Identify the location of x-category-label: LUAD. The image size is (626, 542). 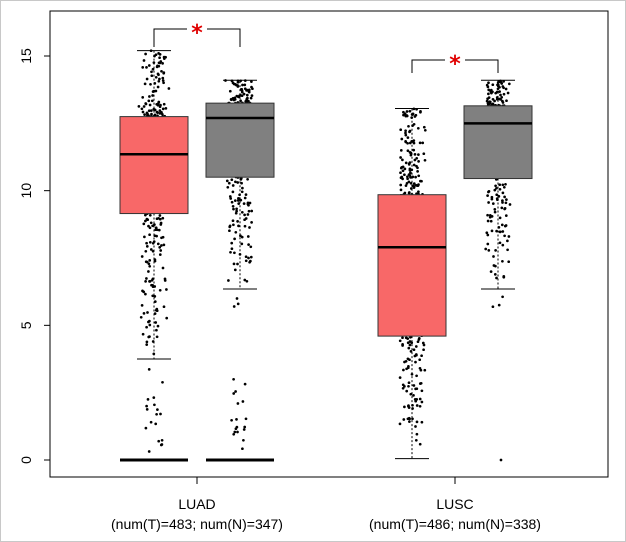
(196, 504).